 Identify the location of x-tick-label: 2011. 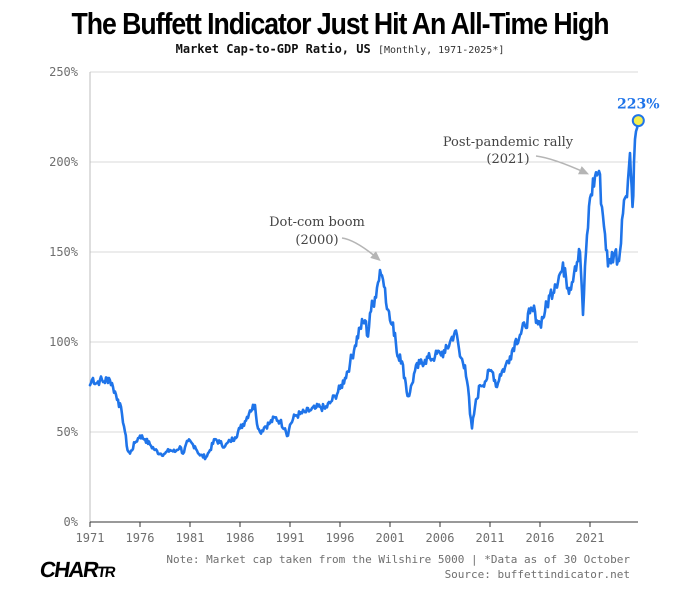
(490, 538).